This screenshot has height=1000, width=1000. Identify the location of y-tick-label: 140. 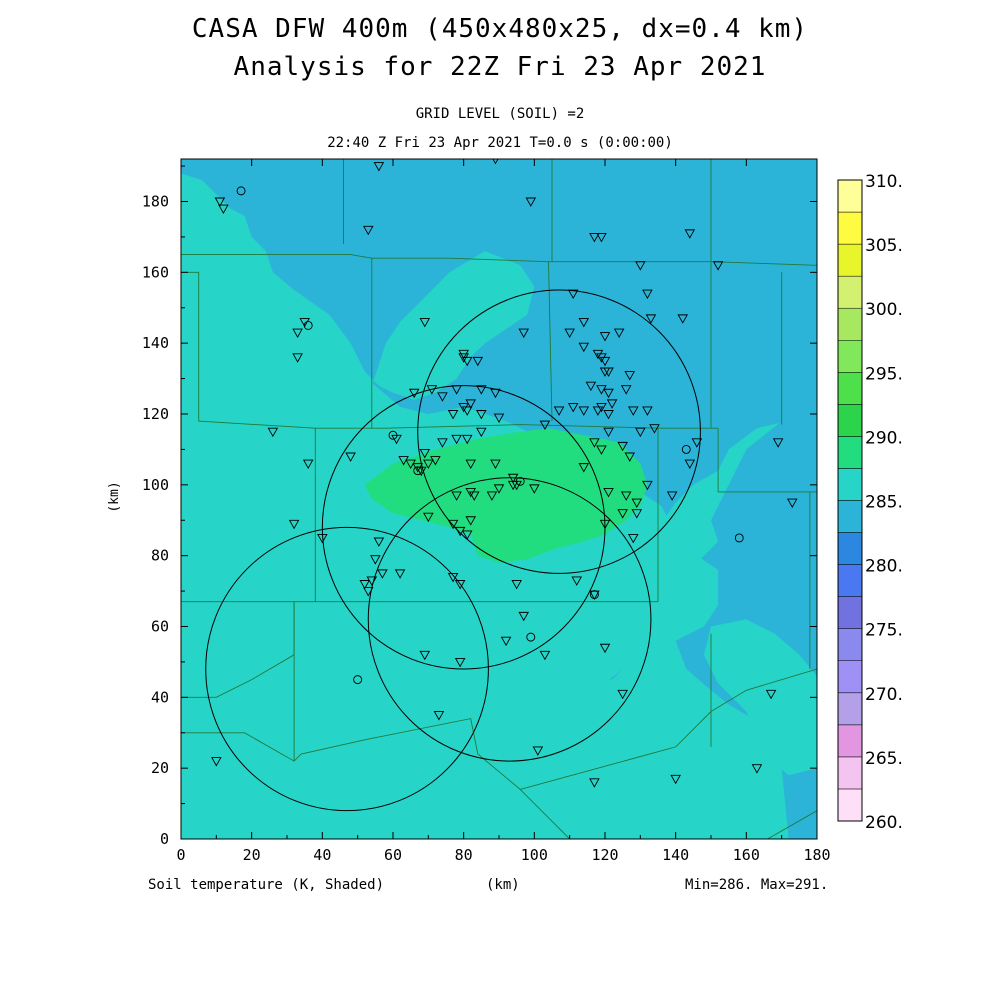
(155, 343).